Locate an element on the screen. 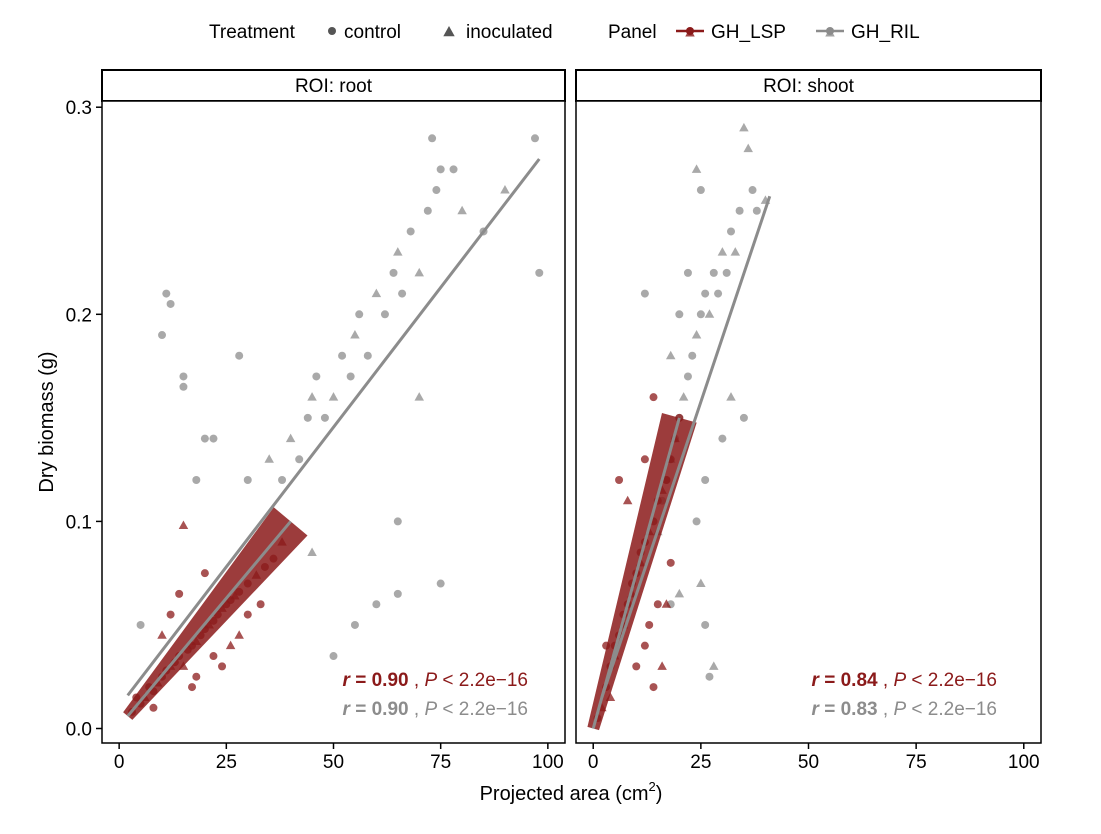 The width and height of the screenshot is (1101, 834). legend-control-label: control is located at coordinates (372, 32).